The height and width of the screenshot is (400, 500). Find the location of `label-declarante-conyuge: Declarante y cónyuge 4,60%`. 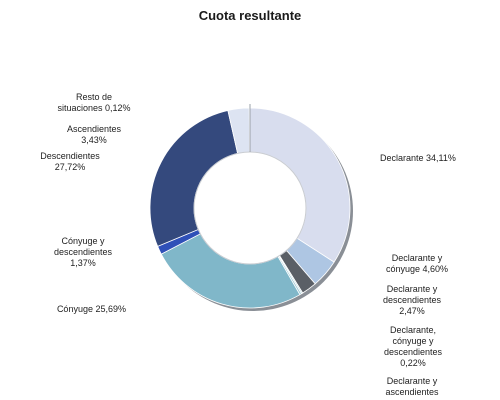

label-declarante-conyuge: Declarante y cónyuge 4,60% is located at coordinates (417, 263).